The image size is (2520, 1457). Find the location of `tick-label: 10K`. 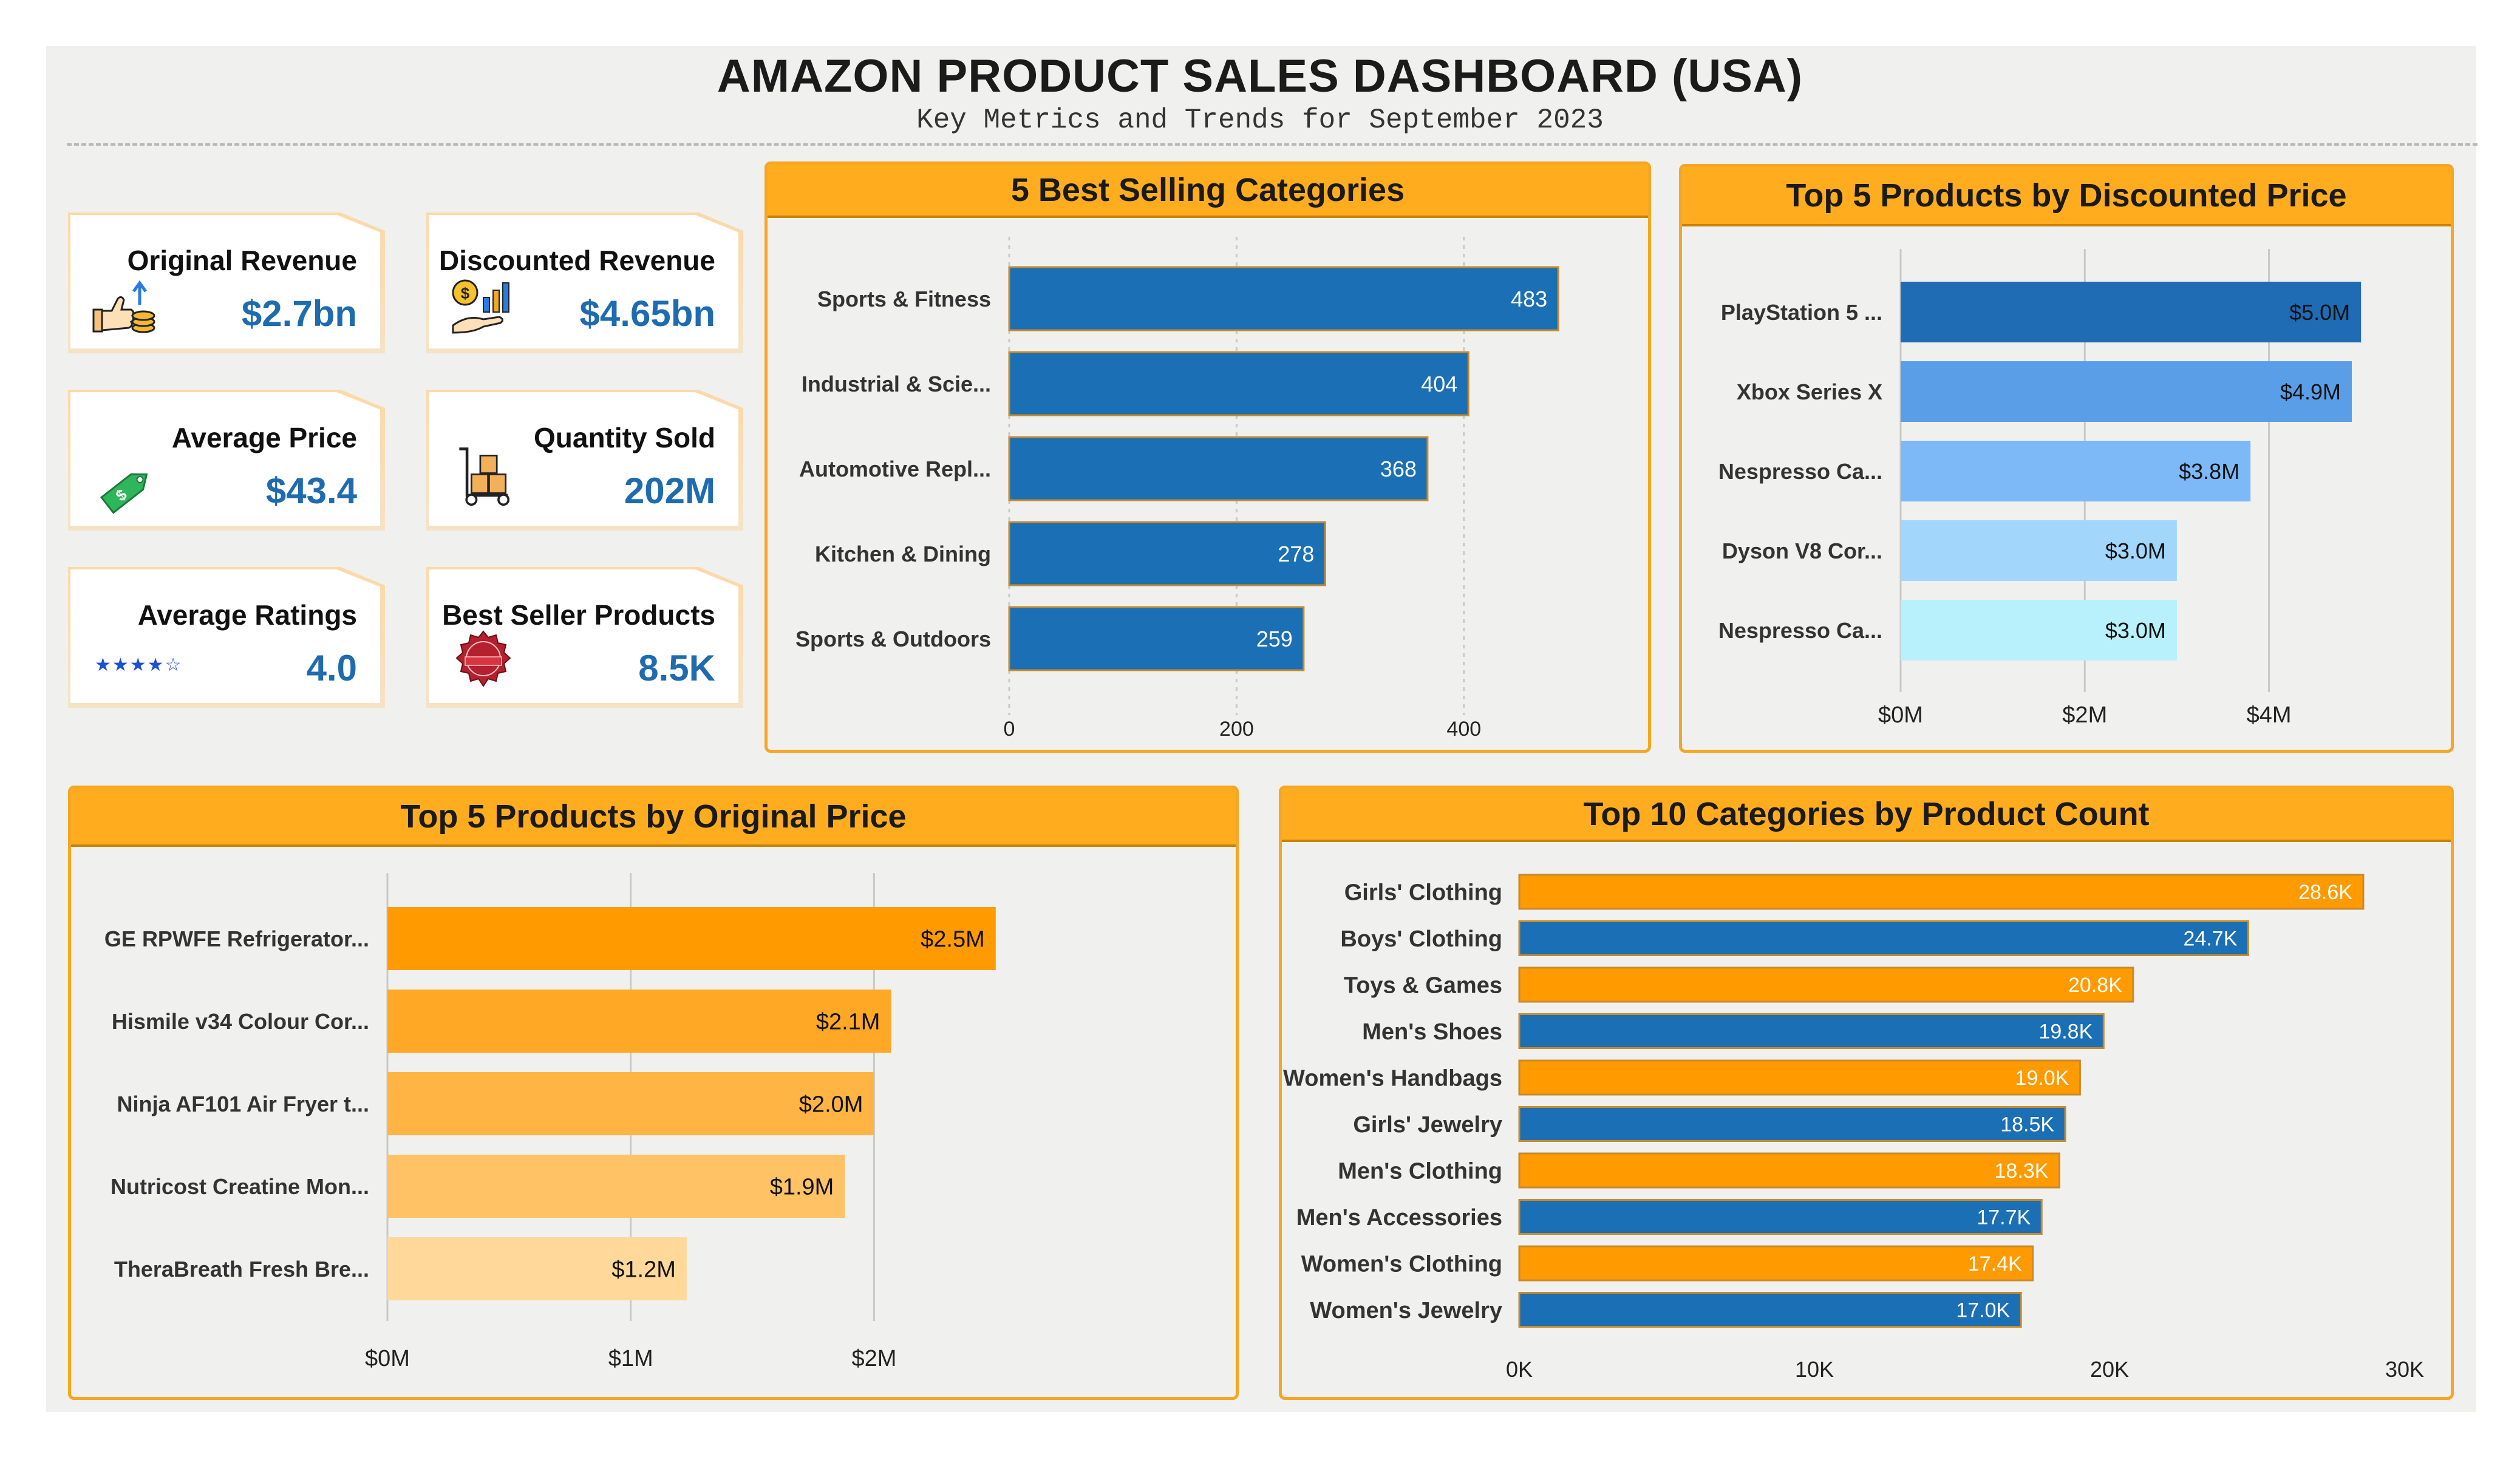

tick-label: 10K is located at coordinates (1814, 1369).